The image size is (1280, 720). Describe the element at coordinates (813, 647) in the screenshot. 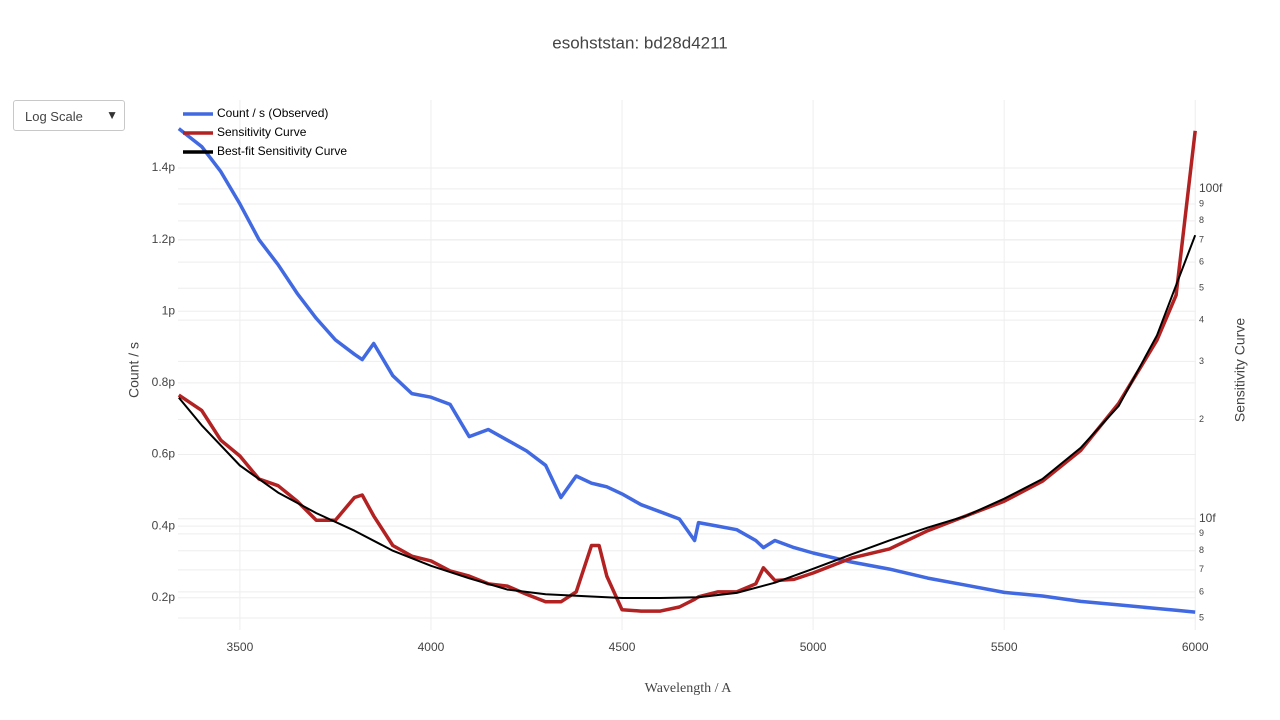

I see `x-tick-label: 5000` at that location.